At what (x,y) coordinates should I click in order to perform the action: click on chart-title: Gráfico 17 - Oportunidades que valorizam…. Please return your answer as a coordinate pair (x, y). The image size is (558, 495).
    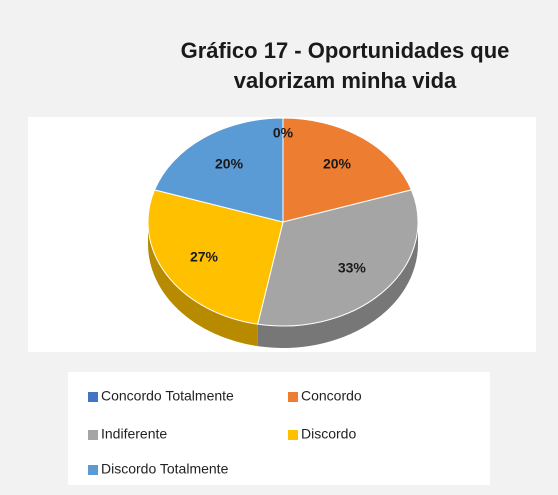
    Looking at the image, I should click on (345, 65).